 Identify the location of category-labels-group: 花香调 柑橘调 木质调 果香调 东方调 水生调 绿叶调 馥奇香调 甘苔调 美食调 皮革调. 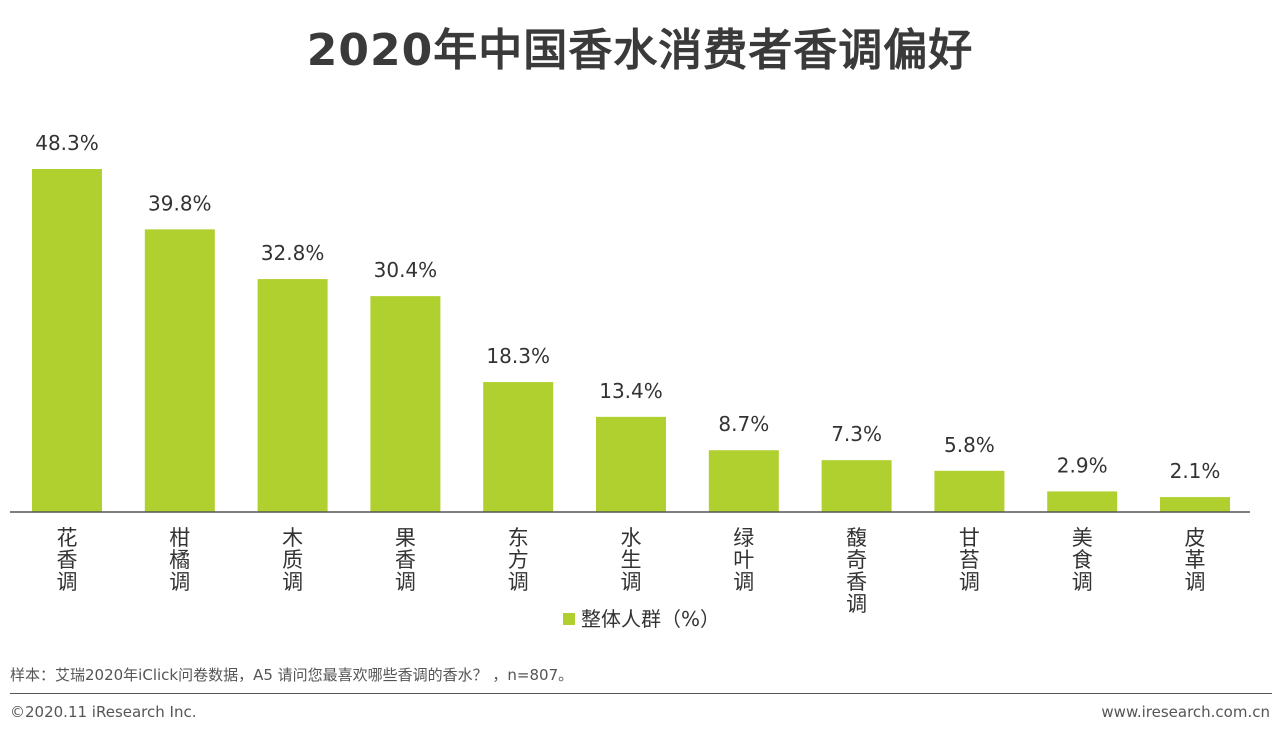
(631, 571).